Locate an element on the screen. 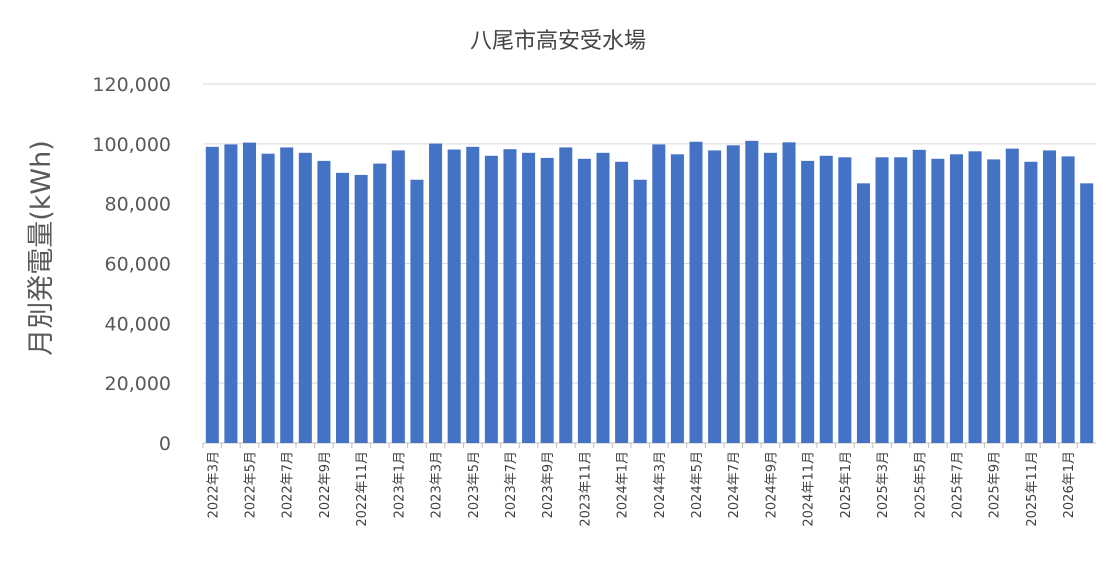 The height and width of the screenshot is (567, 1116). y-tick-label: 100,000 is located at coordinates (131, 145).